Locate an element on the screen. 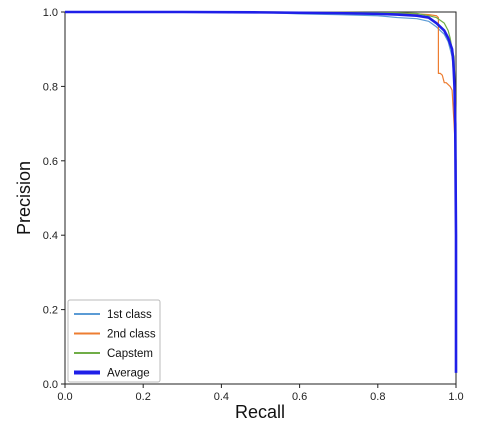  y-axis-title: Precision is located at coordinates (24, 198).